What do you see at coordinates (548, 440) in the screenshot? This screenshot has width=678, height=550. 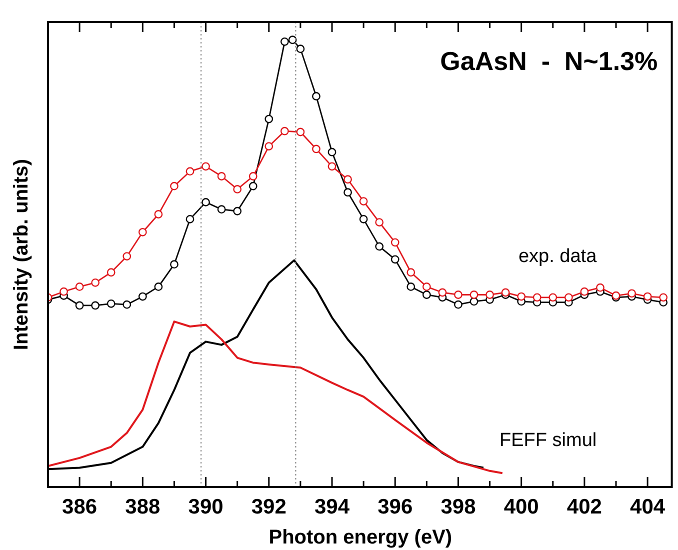 I see `annotation: FEFF simul` at bounding box center [548, 440].